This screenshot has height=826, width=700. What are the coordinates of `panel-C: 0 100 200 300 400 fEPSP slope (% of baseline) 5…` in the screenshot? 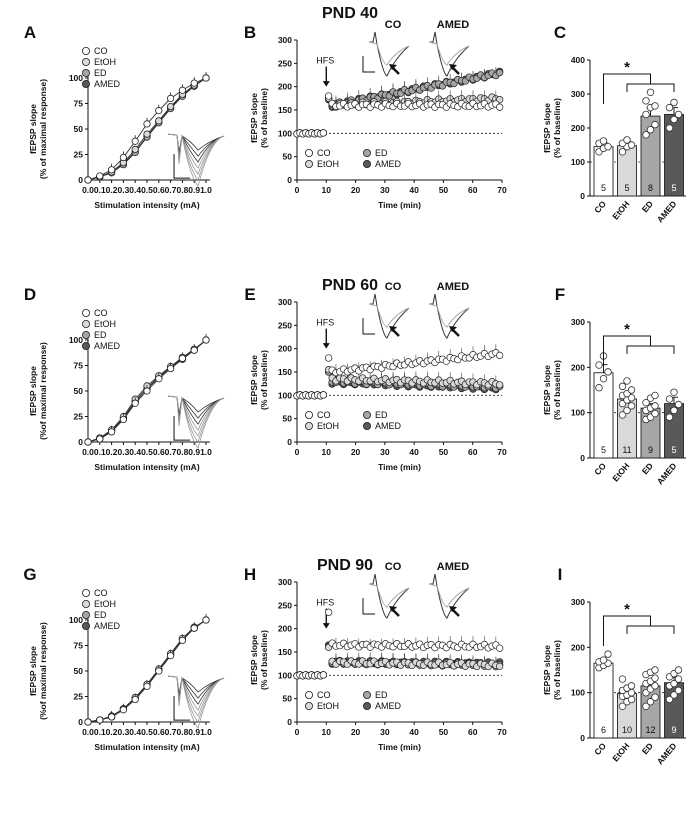 It's located at (614, 139).